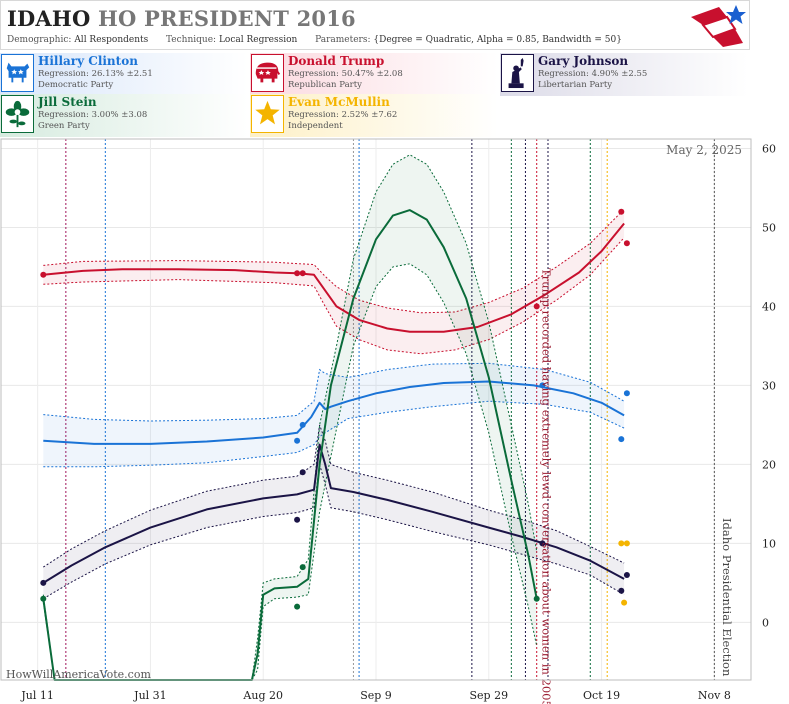  What do you see at coordinates (78, 674) in the screenshot?
I see `watermark: HowWillAmericaVote.com` at bounding box center [78, 674].